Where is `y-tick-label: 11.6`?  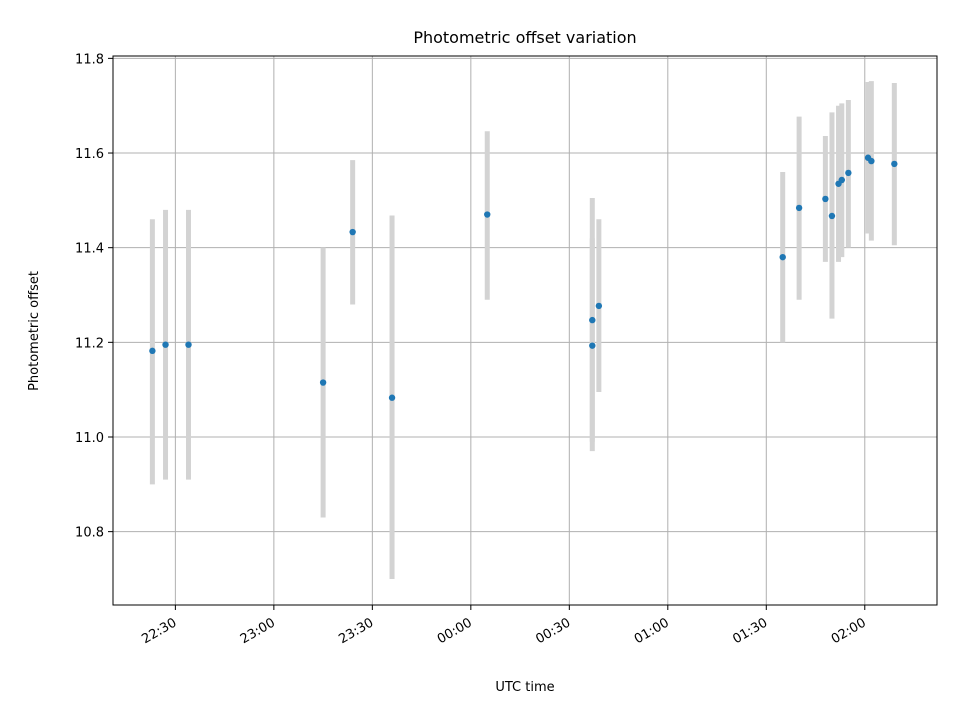 y-tick-label: 11.6 is located at coordinates (89, 154).